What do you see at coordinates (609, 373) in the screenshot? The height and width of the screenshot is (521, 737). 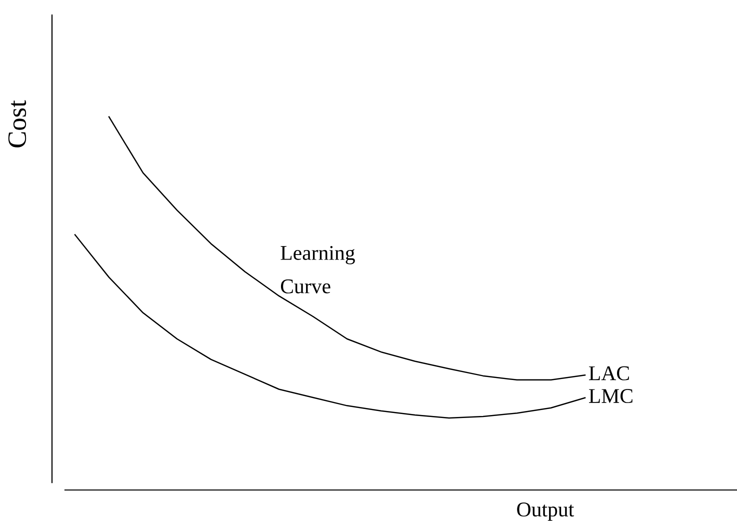 I see `series-label: LAC` at bounding box center [609, 373].